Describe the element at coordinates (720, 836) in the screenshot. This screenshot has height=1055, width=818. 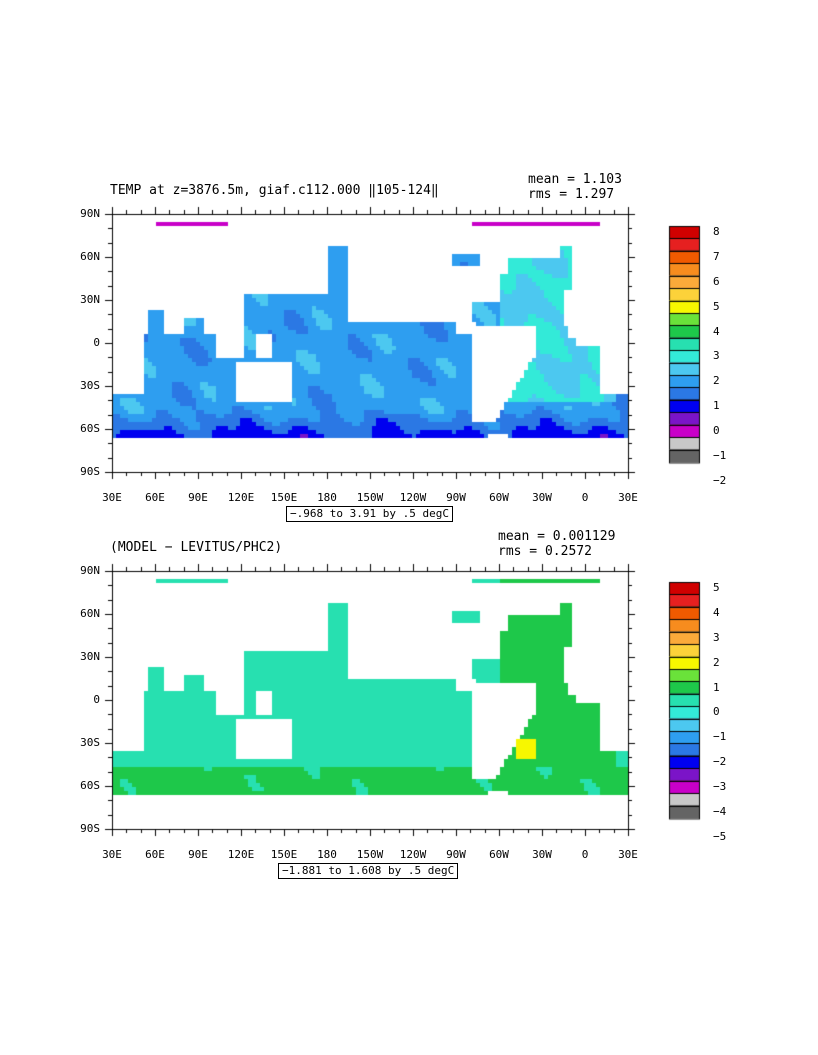
I see `colorbar-tick-label: −5` at that location.